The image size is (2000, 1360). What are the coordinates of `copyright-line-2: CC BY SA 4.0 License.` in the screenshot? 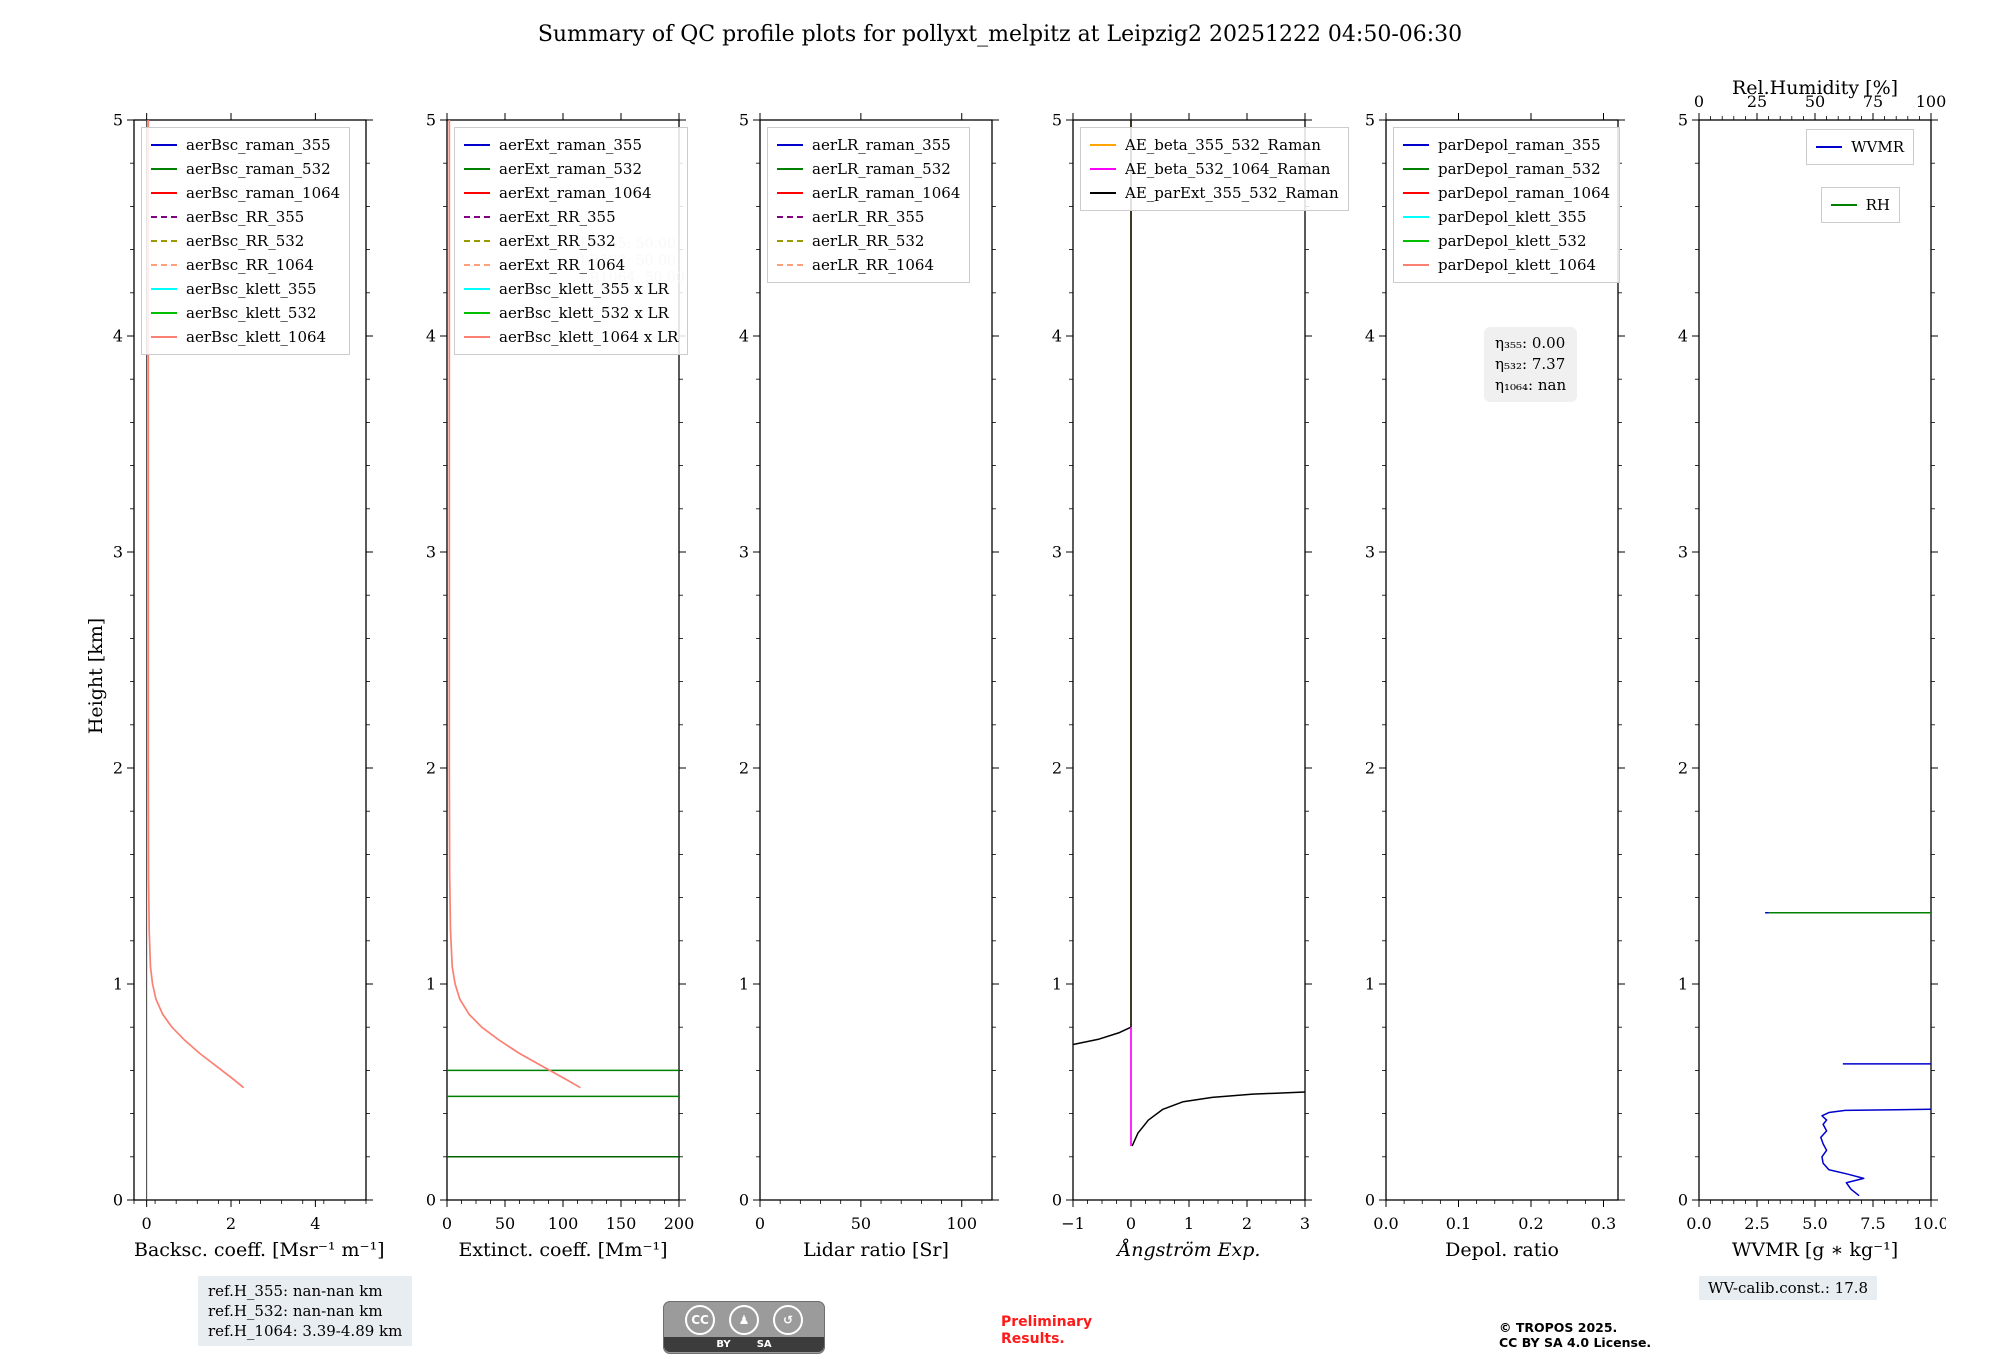 It's located at (1575, 1342).